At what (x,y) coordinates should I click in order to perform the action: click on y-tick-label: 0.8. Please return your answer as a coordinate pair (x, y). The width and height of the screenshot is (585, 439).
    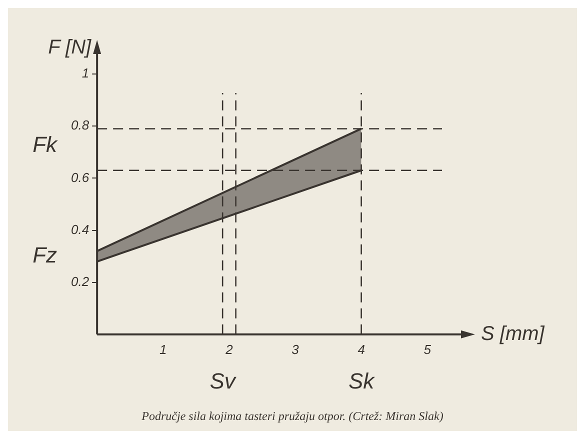
    Looking at the image, I should click on (80, 125).